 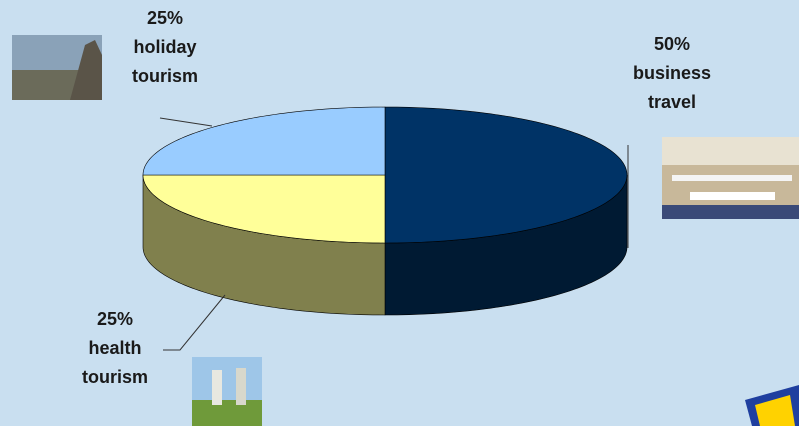 I want to click on slice-label: 25% health tourism, so click(x=115, y=348).